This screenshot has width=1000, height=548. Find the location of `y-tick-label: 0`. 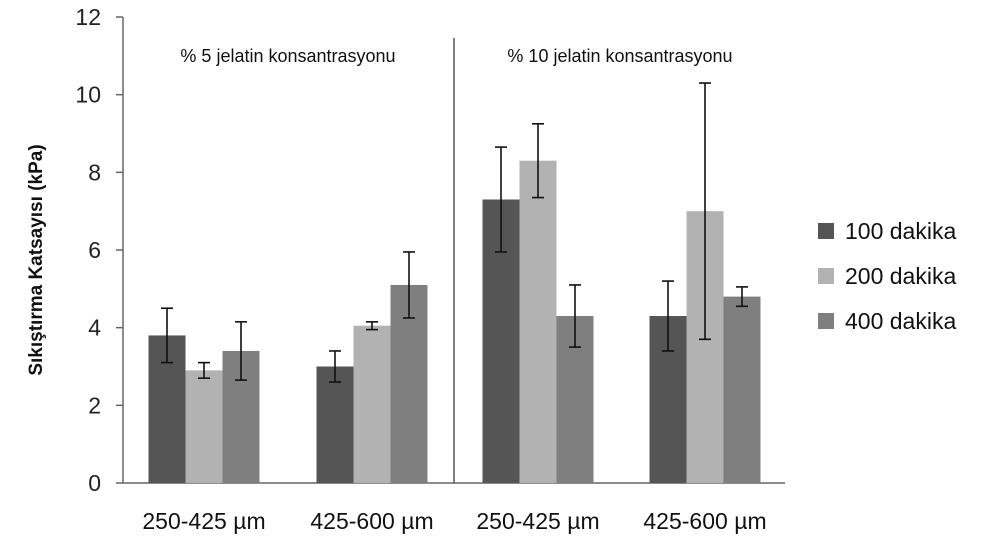

y-tick-label: 0 is located at coordinates (94, 483).